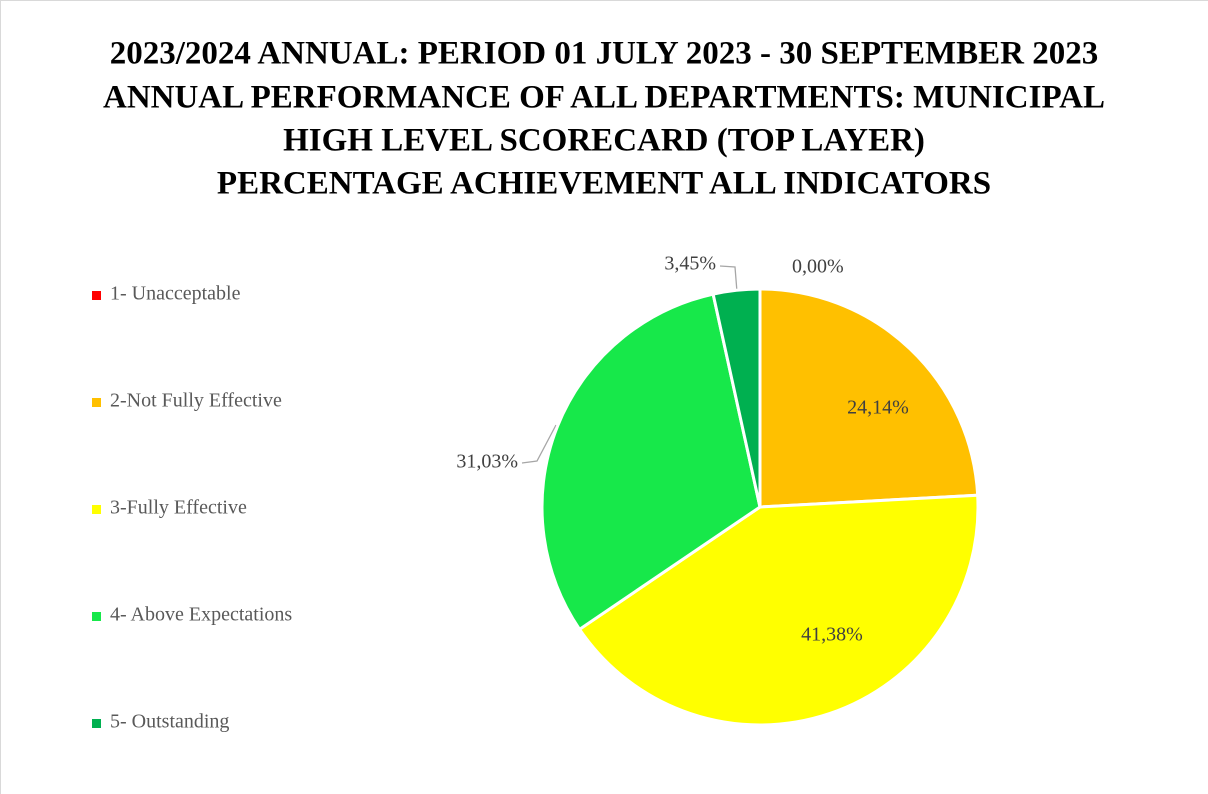 This screenshot has height=794, width=1208. I want to click on data-label: 31,03%, so click(487, 462).